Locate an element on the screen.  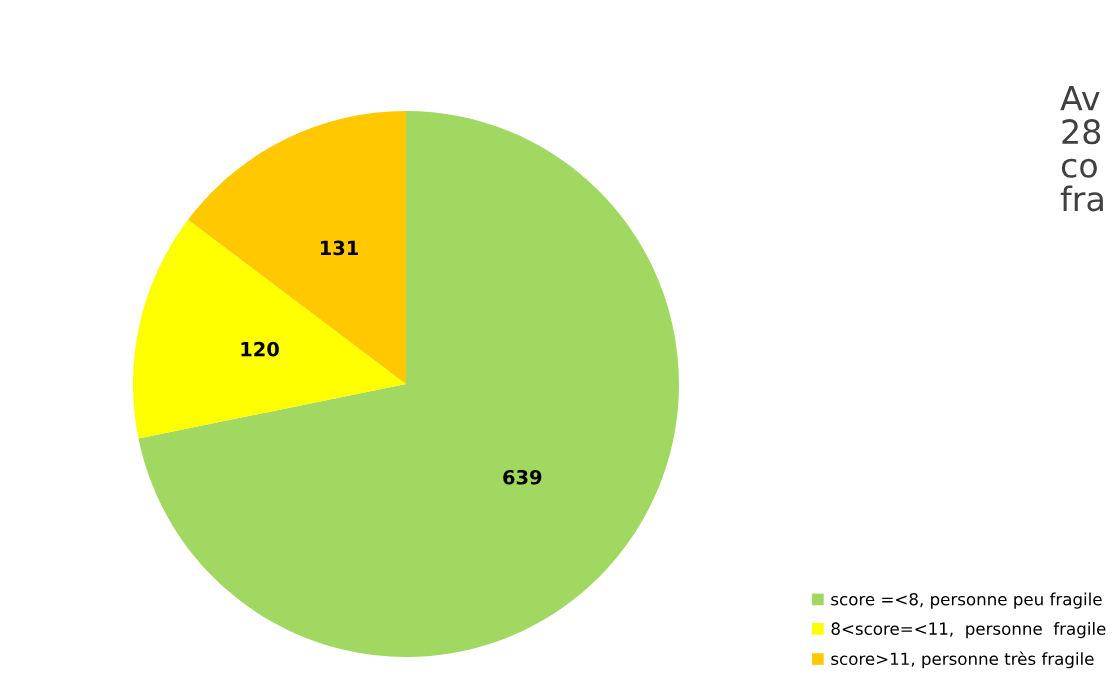
legend-label: score =<8, personne peu fragile is located at coordinates (966, 600).